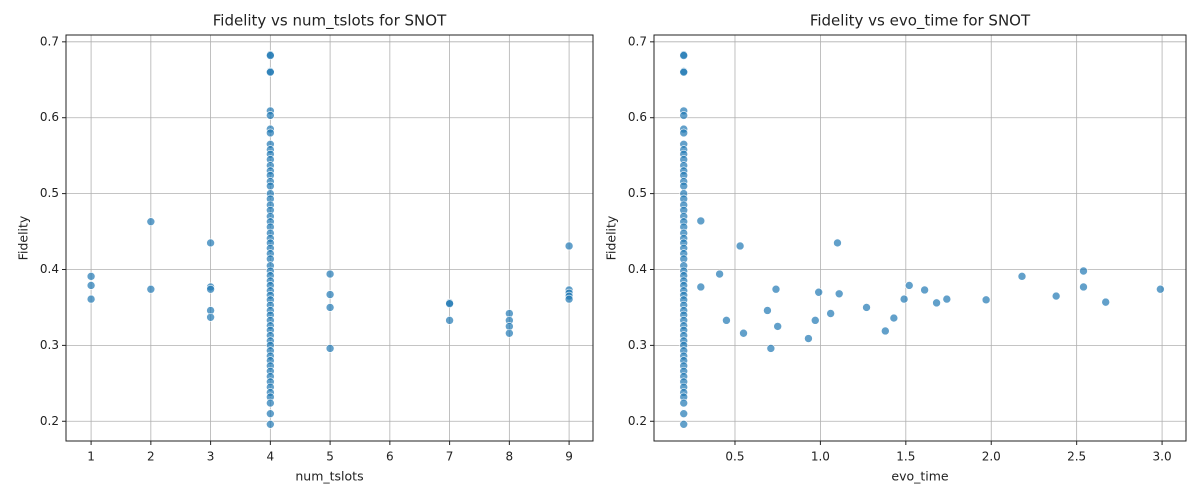 The image size is (1200, 500). Describe the element at coordinates (271, 457) in the screenshot. I see `x-tick-label: 4` at that location.